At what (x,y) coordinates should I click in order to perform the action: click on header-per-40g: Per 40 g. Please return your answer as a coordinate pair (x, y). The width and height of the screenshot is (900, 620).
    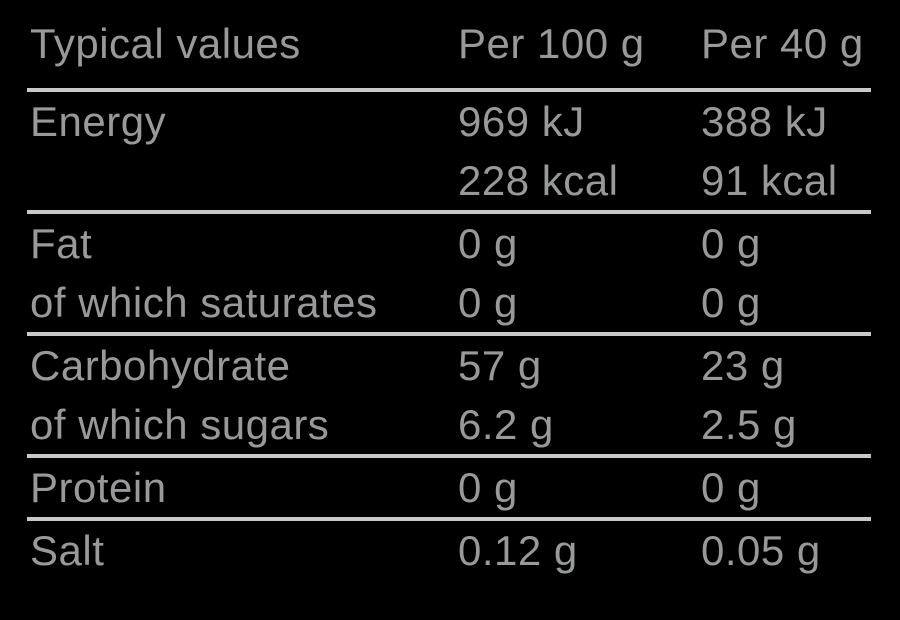
    Looking at the image, I should click on (782, 43).